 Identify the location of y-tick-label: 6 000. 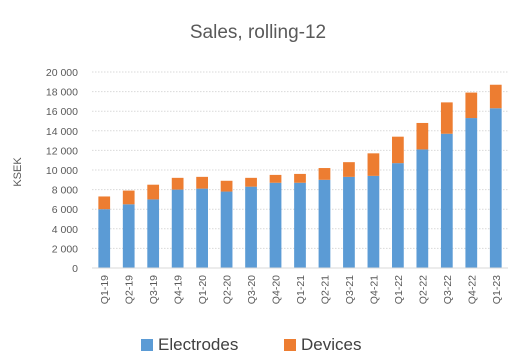
(65, 210).